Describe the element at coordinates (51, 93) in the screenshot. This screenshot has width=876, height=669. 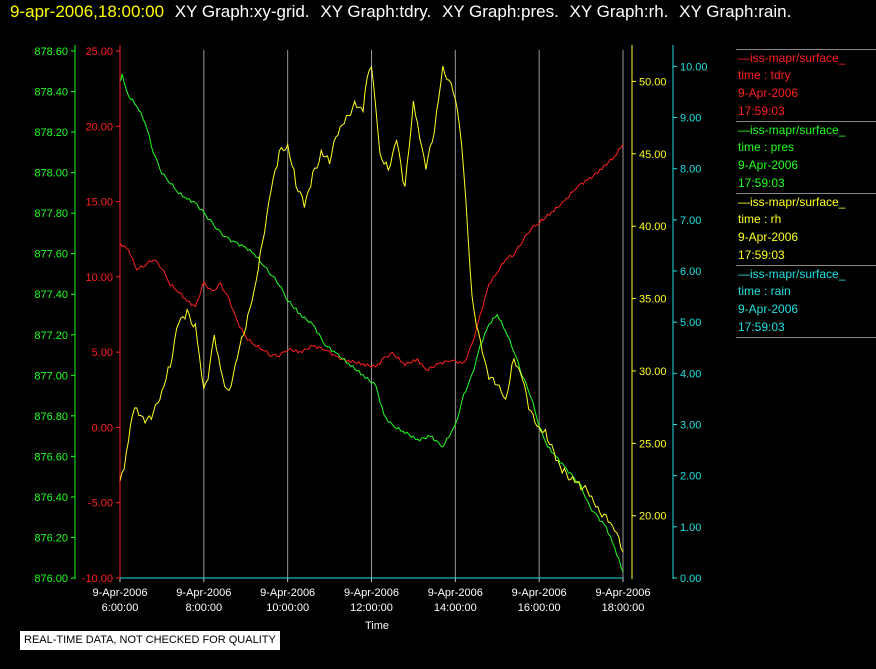
I see `pres-tick-label: 878.40` at that location.